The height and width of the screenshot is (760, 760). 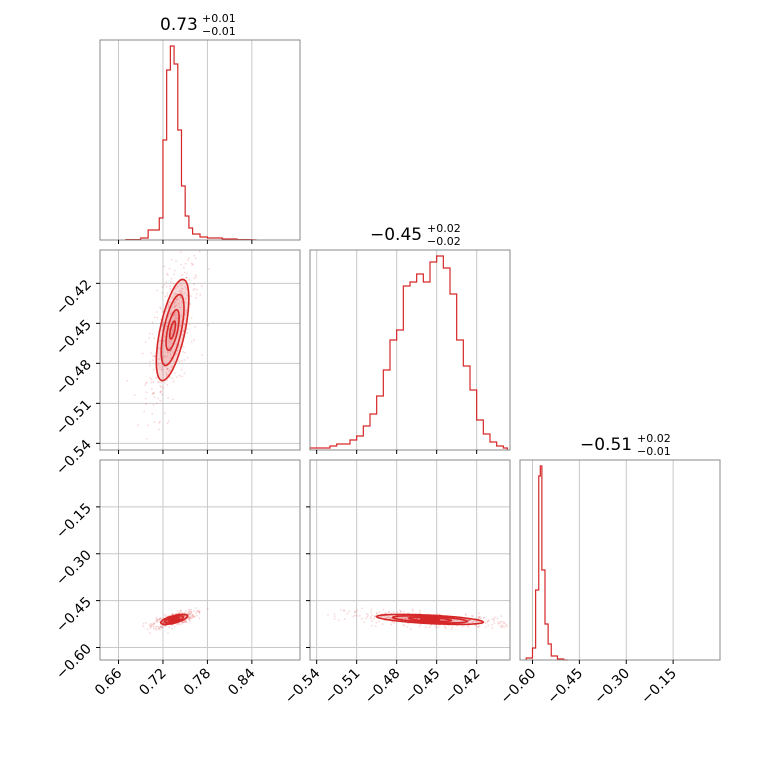 I want to click on x-tick-label: 0.78, so click(x=197, y=682).